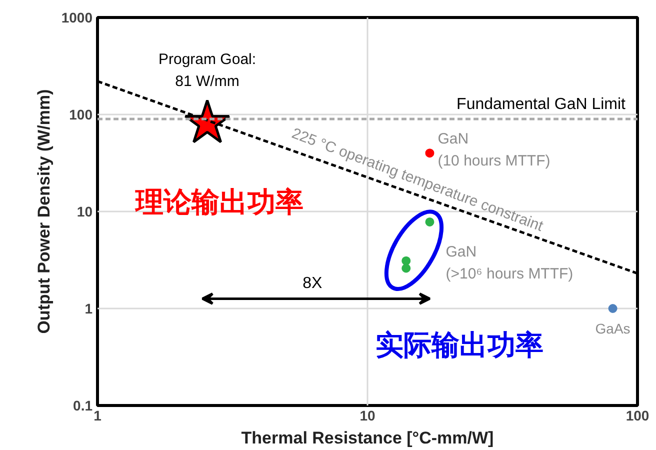  What do you see at coordinates (83, 406) in the screenshot?
I see `y-tick-label: 0.1` at bounding box center [83, 406].